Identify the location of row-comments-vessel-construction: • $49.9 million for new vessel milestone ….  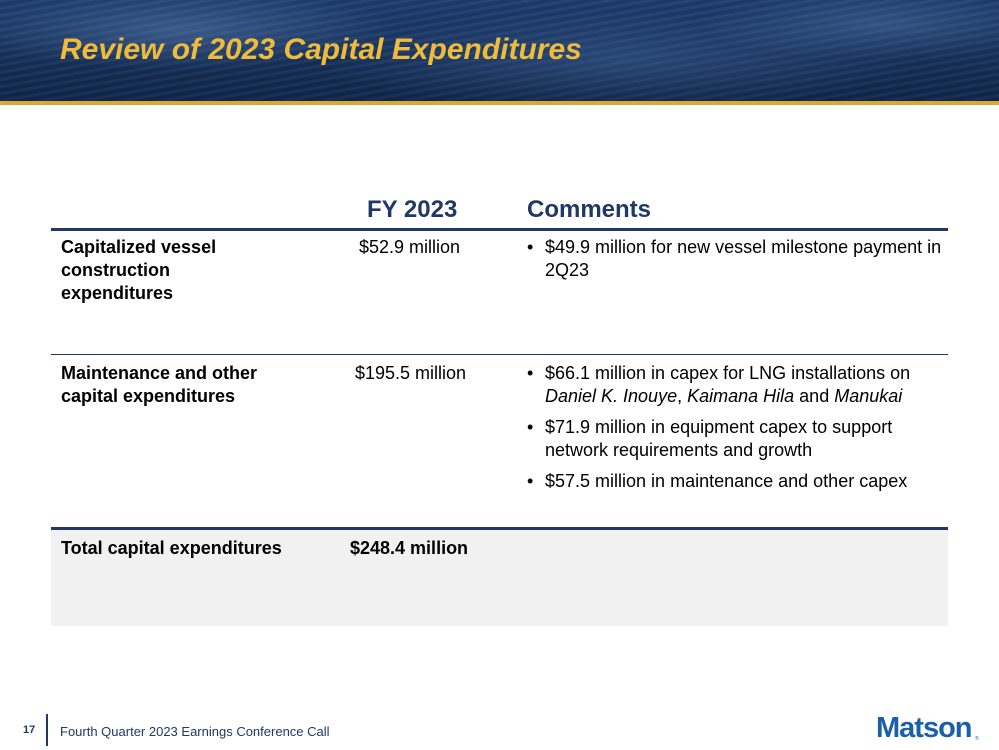
(736, 263).